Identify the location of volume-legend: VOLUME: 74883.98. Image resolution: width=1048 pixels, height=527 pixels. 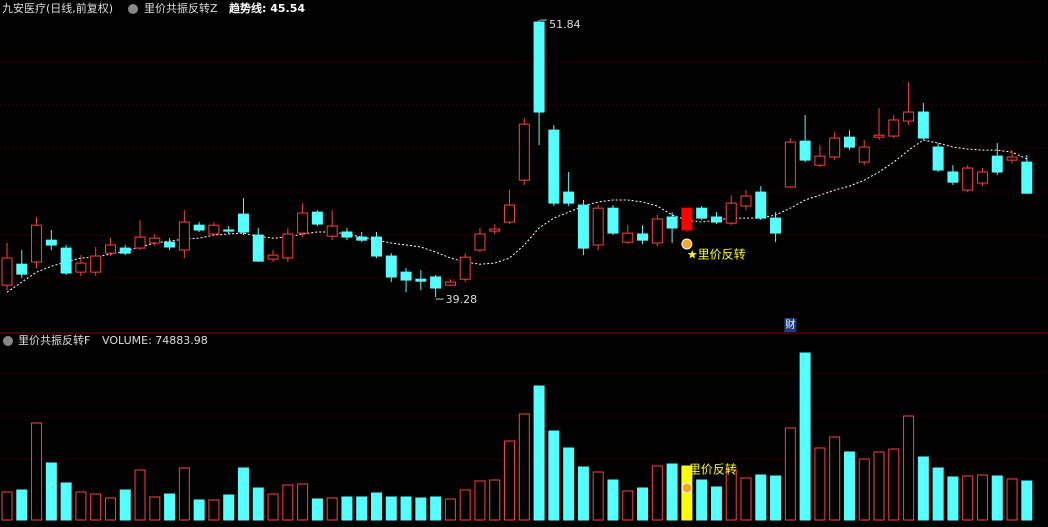
(155, 340).